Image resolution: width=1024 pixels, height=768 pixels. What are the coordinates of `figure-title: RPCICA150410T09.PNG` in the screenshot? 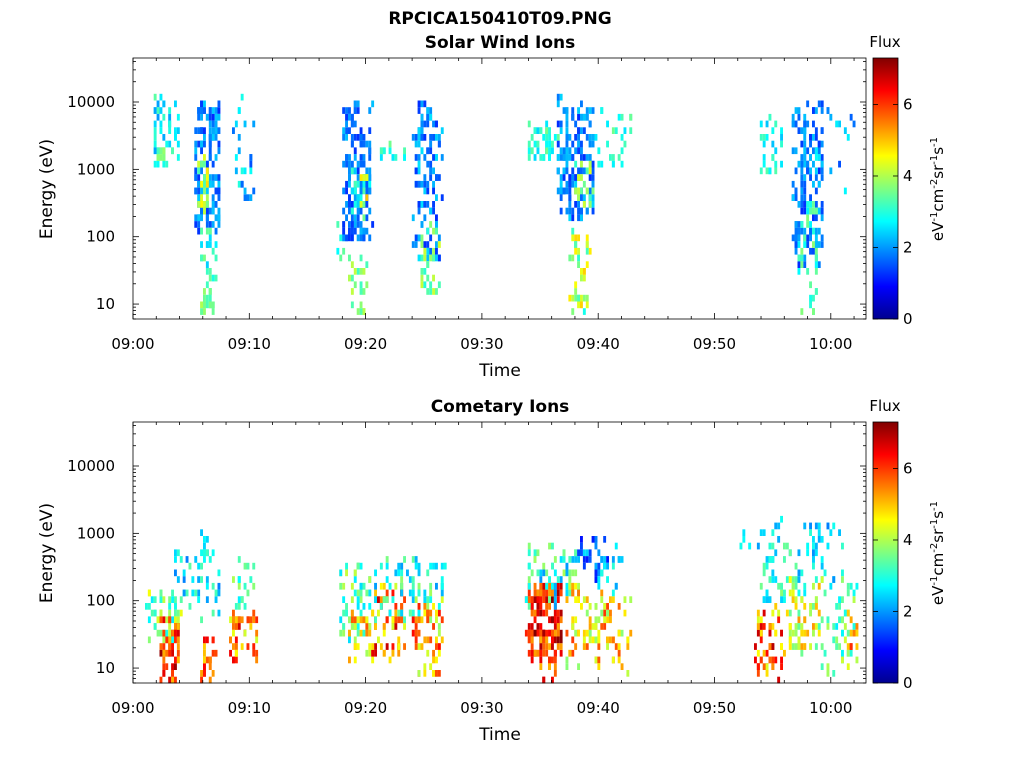 It's located at (499, 19).